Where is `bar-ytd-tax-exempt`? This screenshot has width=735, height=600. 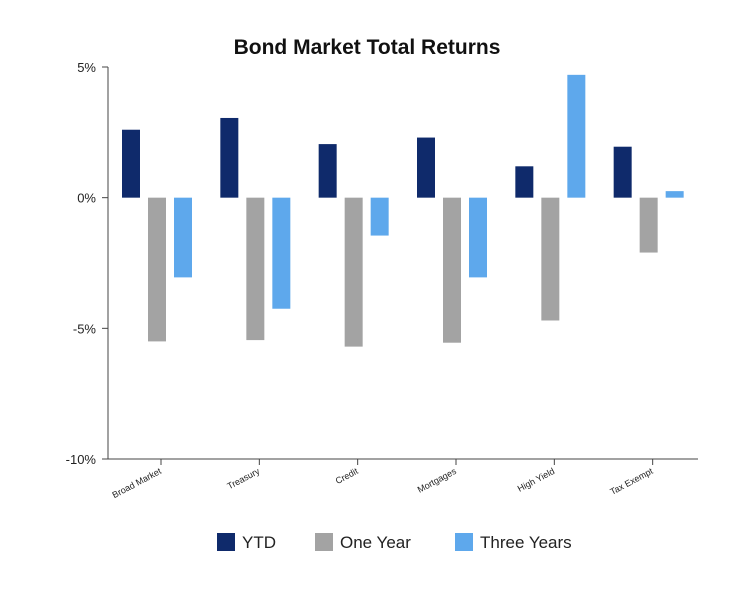 bar-ytd-tax-exempt is located at coordinates (622, 172).